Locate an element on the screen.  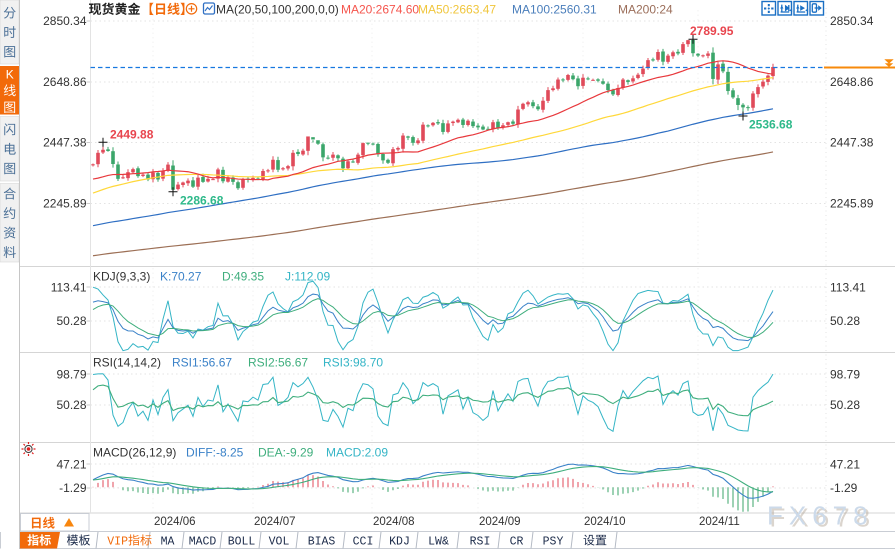
svg-text: MACD is located at coordinates (203, 542).